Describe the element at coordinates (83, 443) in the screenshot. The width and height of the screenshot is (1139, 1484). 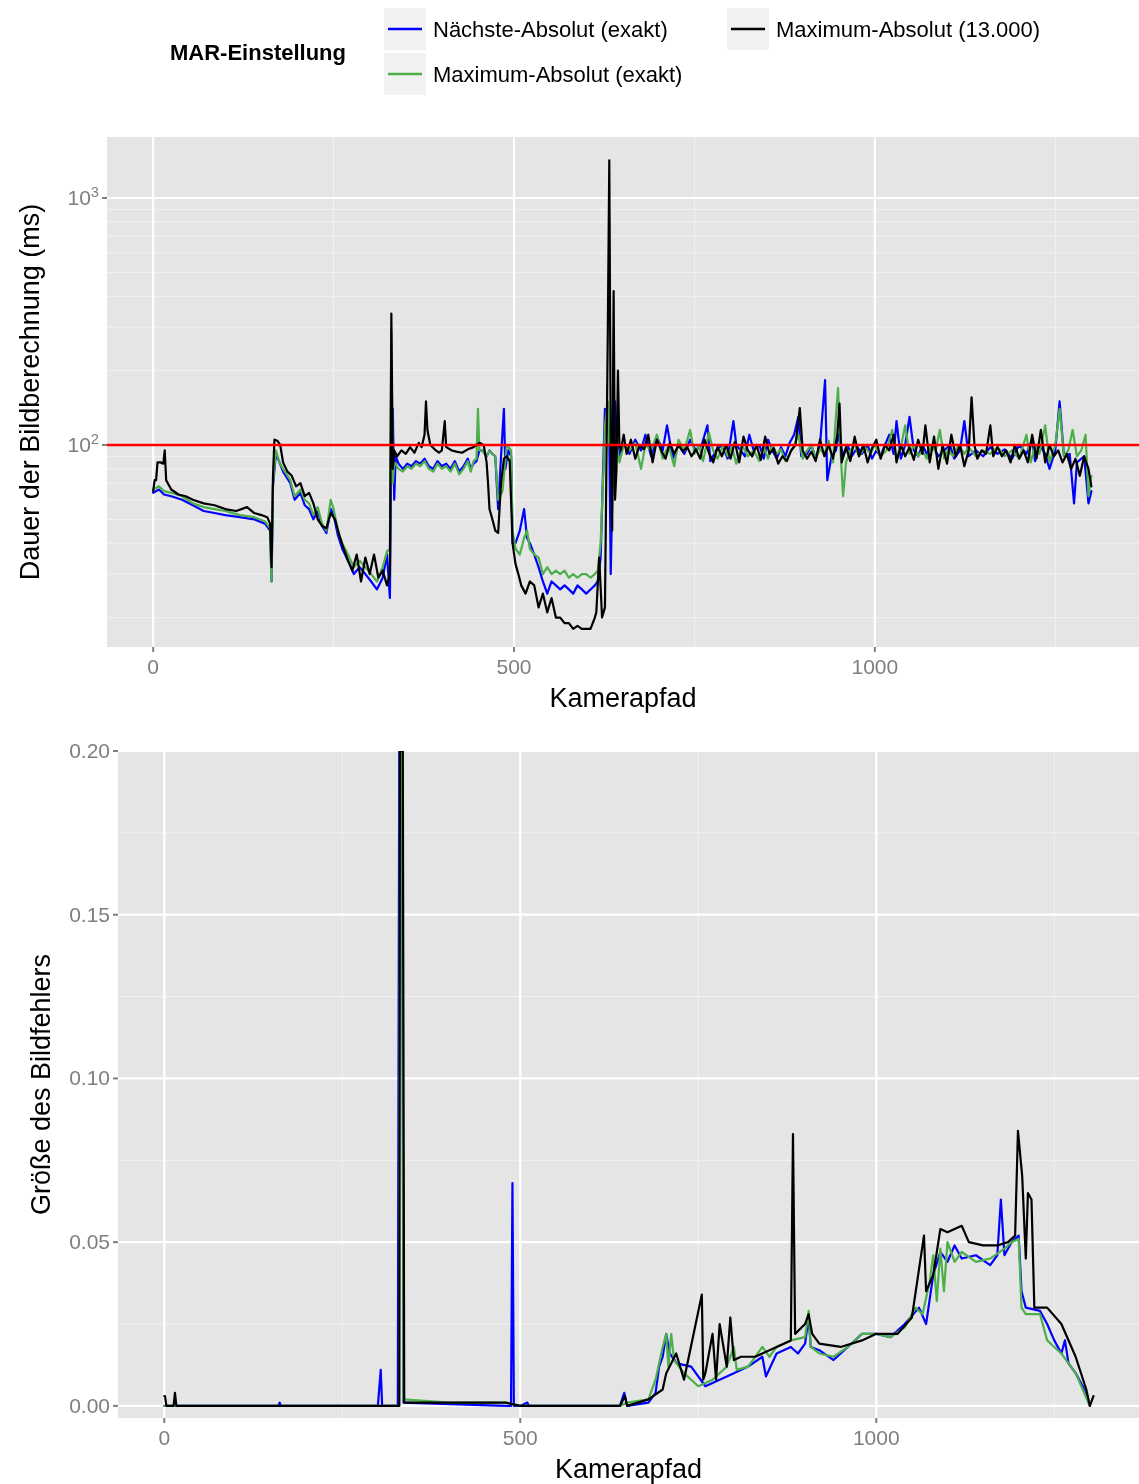
I see `y-tick-label: 10$^{2}$` at that location.